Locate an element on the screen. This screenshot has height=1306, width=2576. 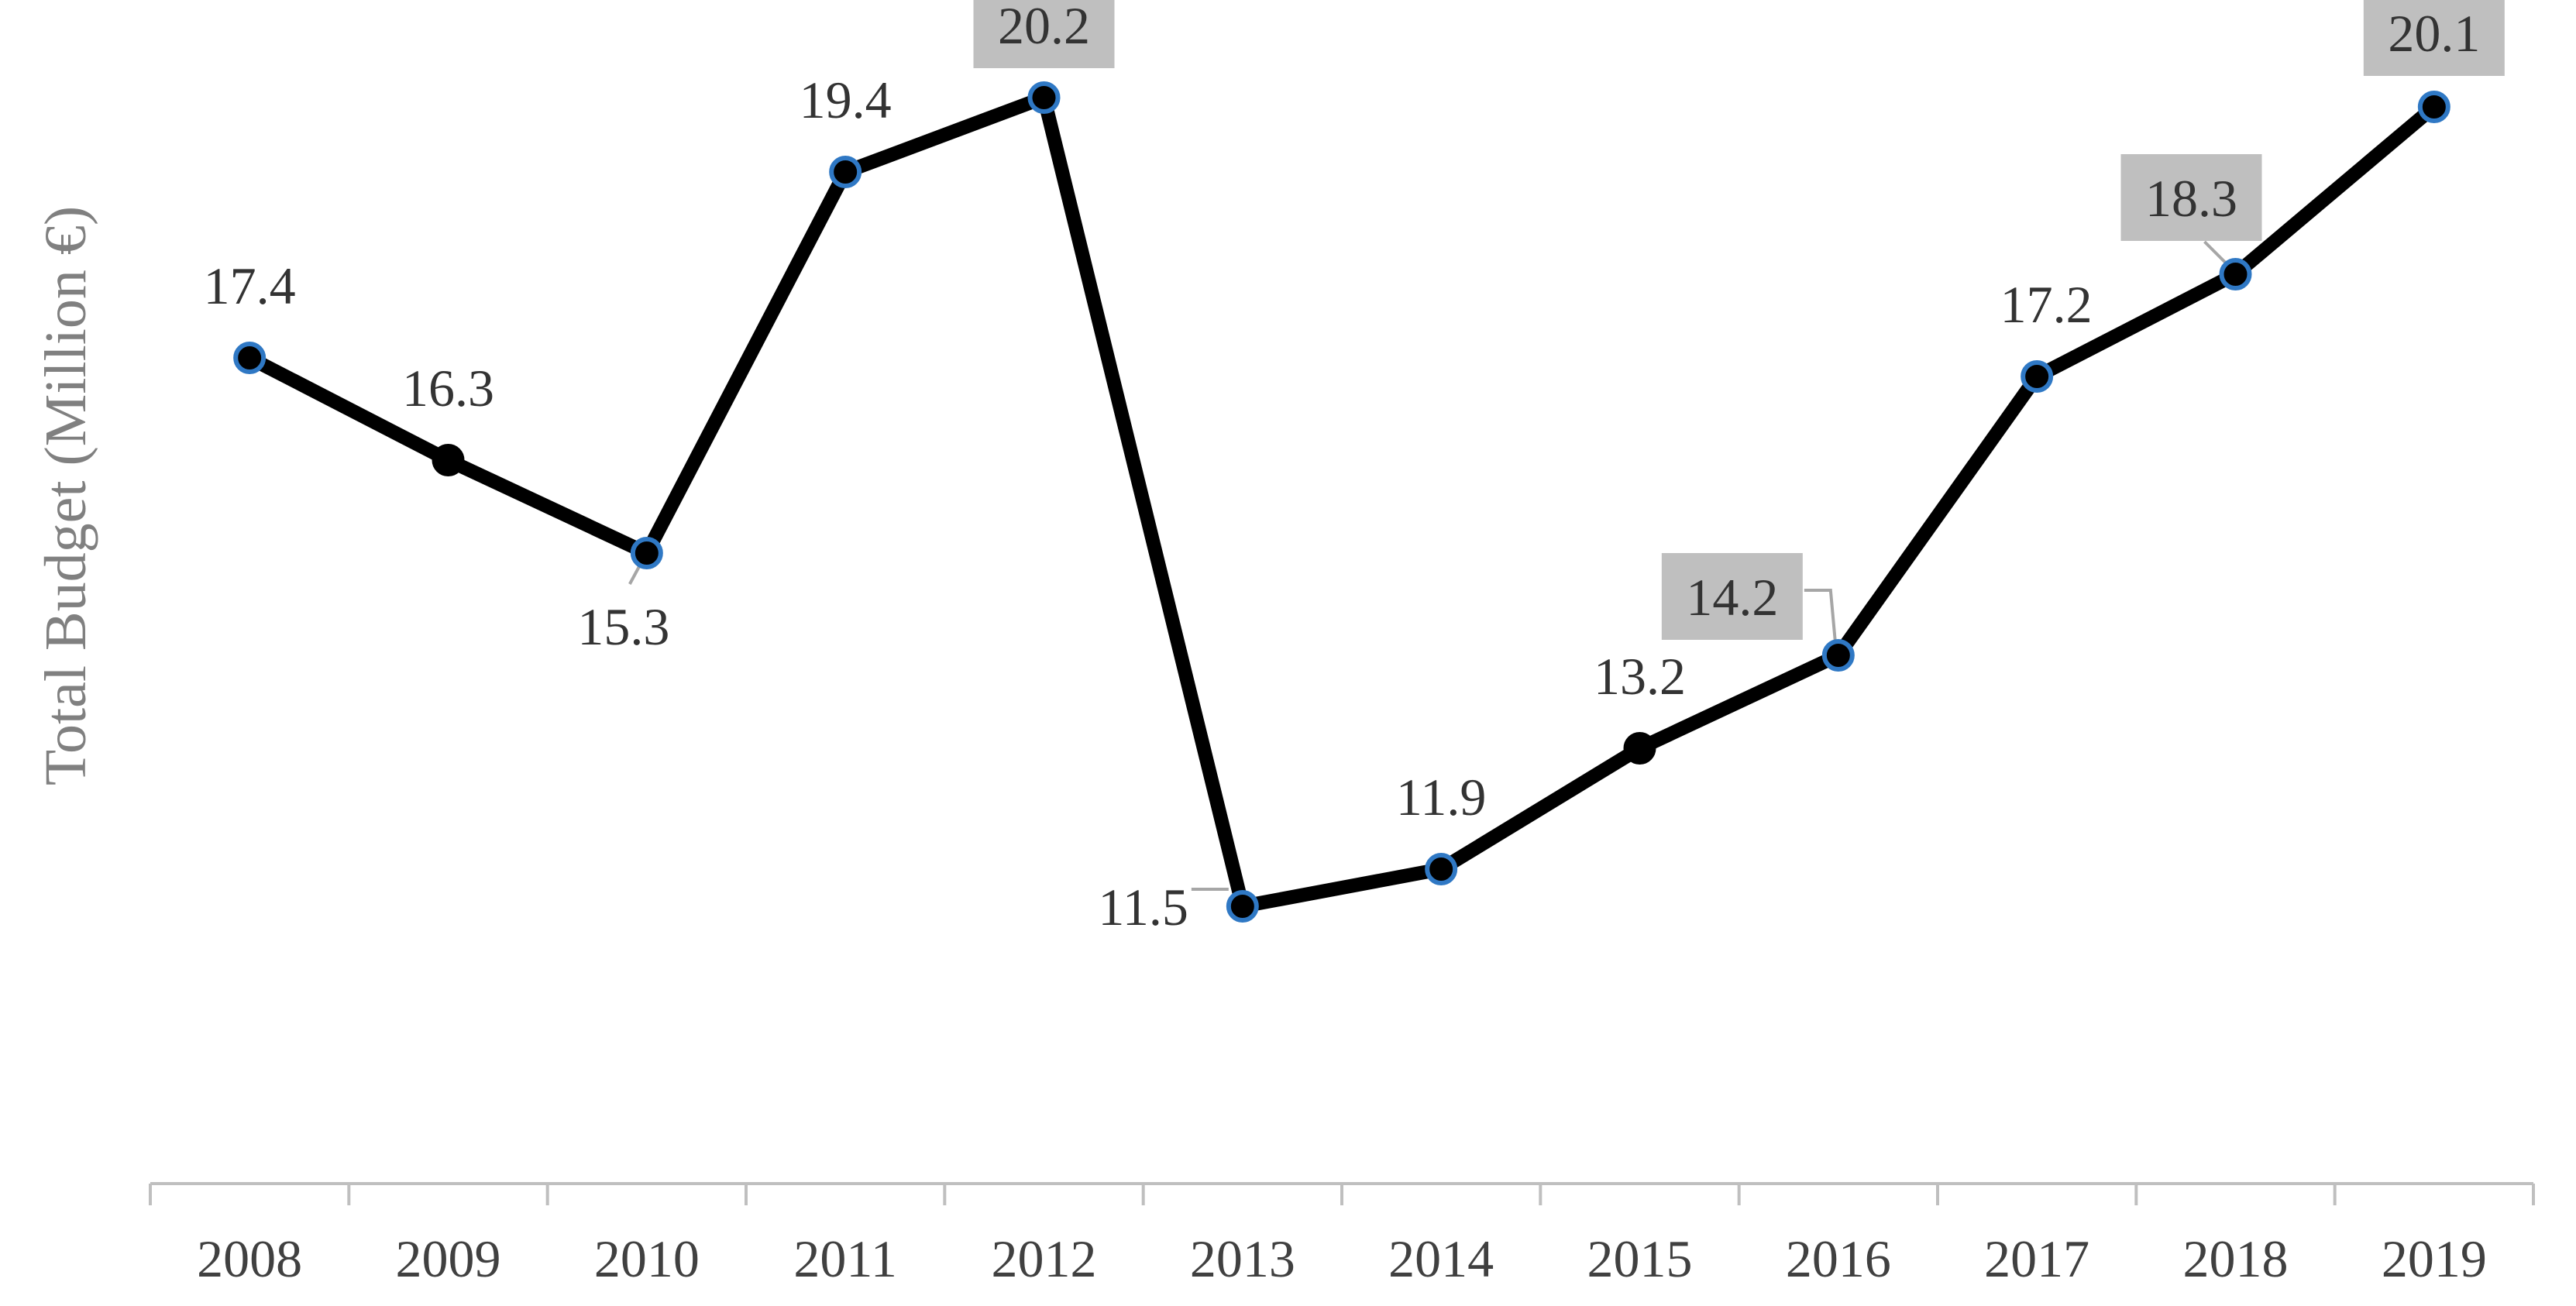
x-tick-label: 2015 is located at coordinates (1640, 1258).